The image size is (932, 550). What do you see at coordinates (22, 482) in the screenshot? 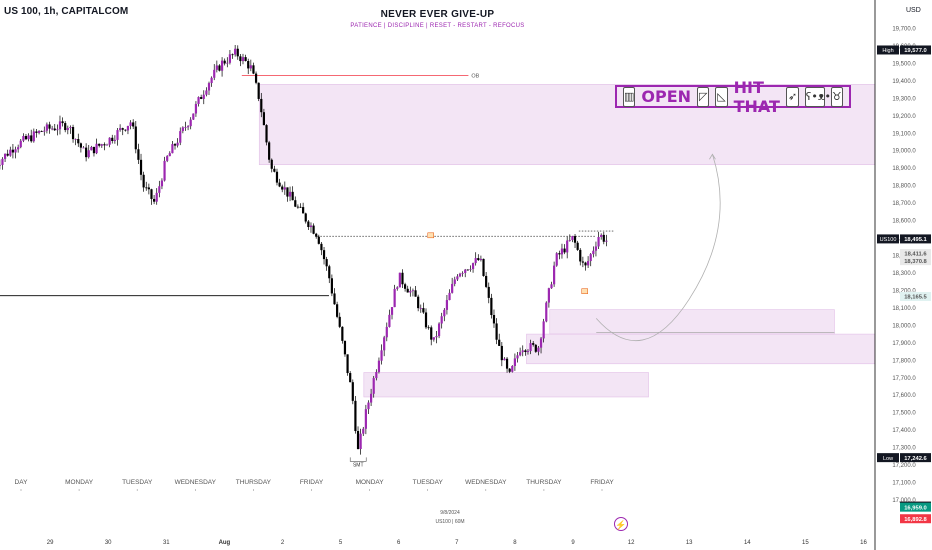
I see `x-day-label: DAY` at bounding box center [22, 482].